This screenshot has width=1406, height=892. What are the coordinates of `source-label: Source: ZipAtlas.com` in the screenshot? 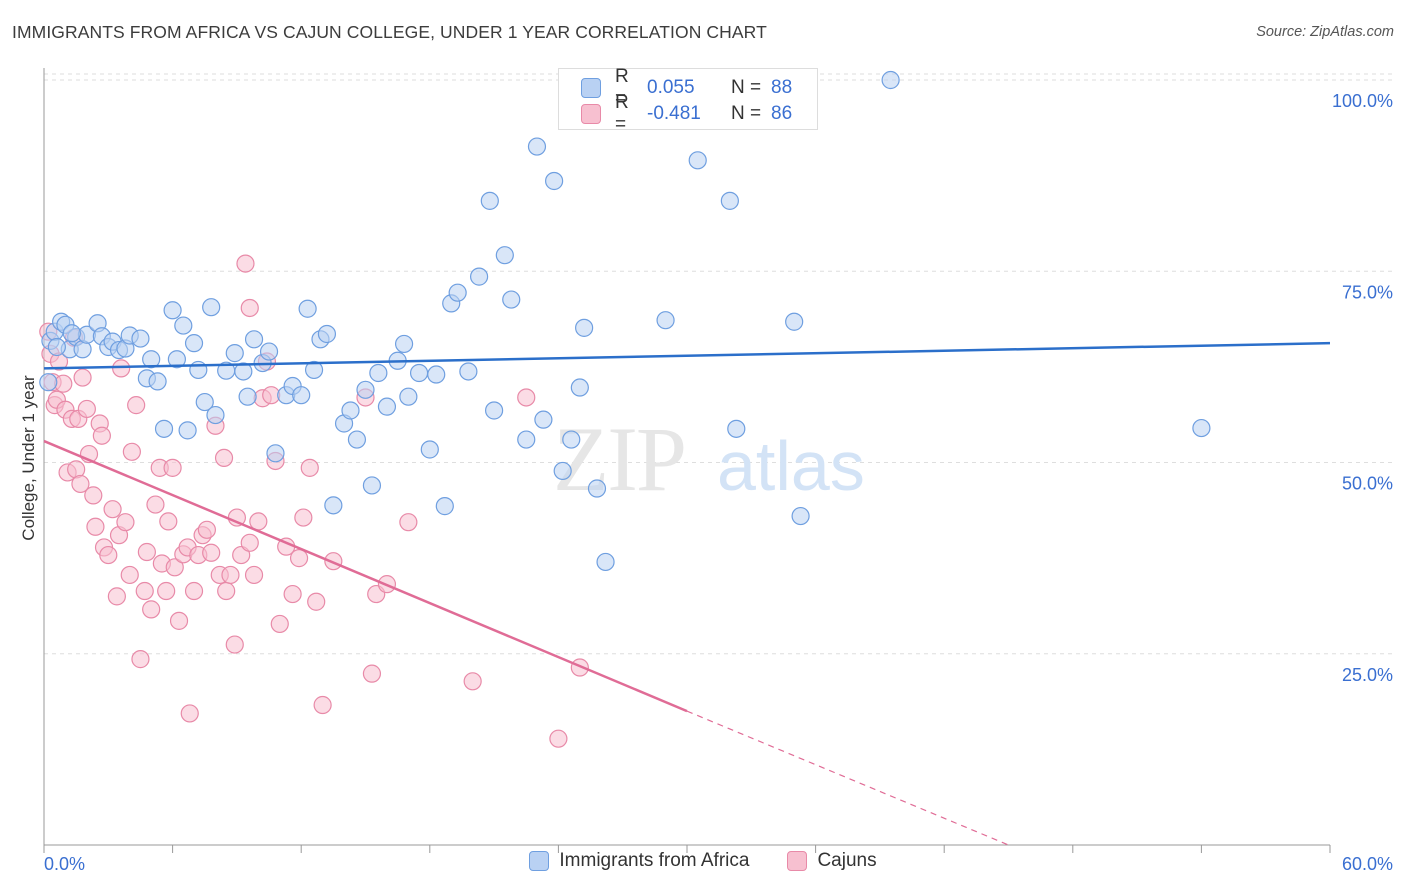 It's located at (1325, 32).